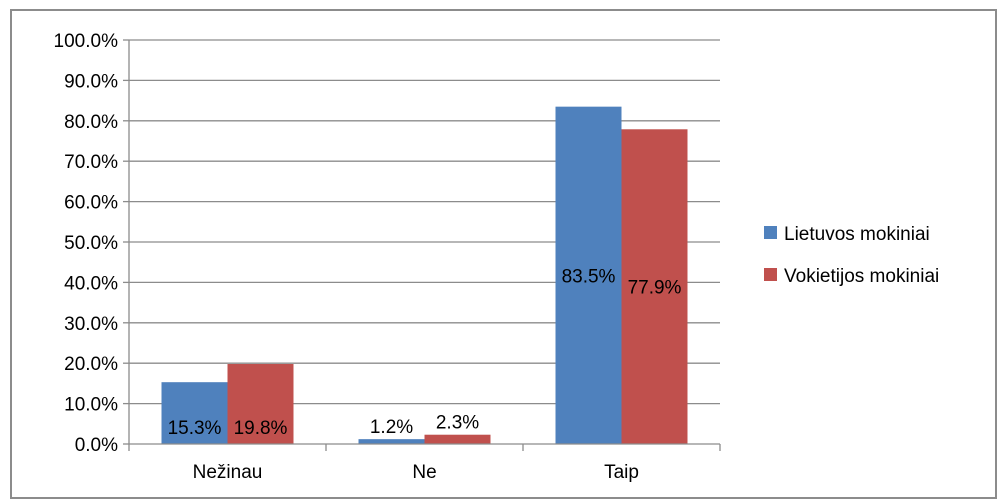 Image resolution: width=1003 pixels, height=499 pixels. I want to click on data-label: 15.3%, so click(195, 428).